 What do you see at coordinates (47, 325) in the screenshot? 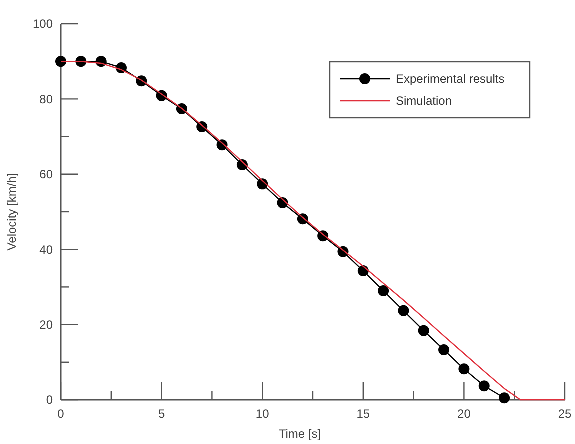
I see `y-tick-label: 20` at bounding box center [47, 325].